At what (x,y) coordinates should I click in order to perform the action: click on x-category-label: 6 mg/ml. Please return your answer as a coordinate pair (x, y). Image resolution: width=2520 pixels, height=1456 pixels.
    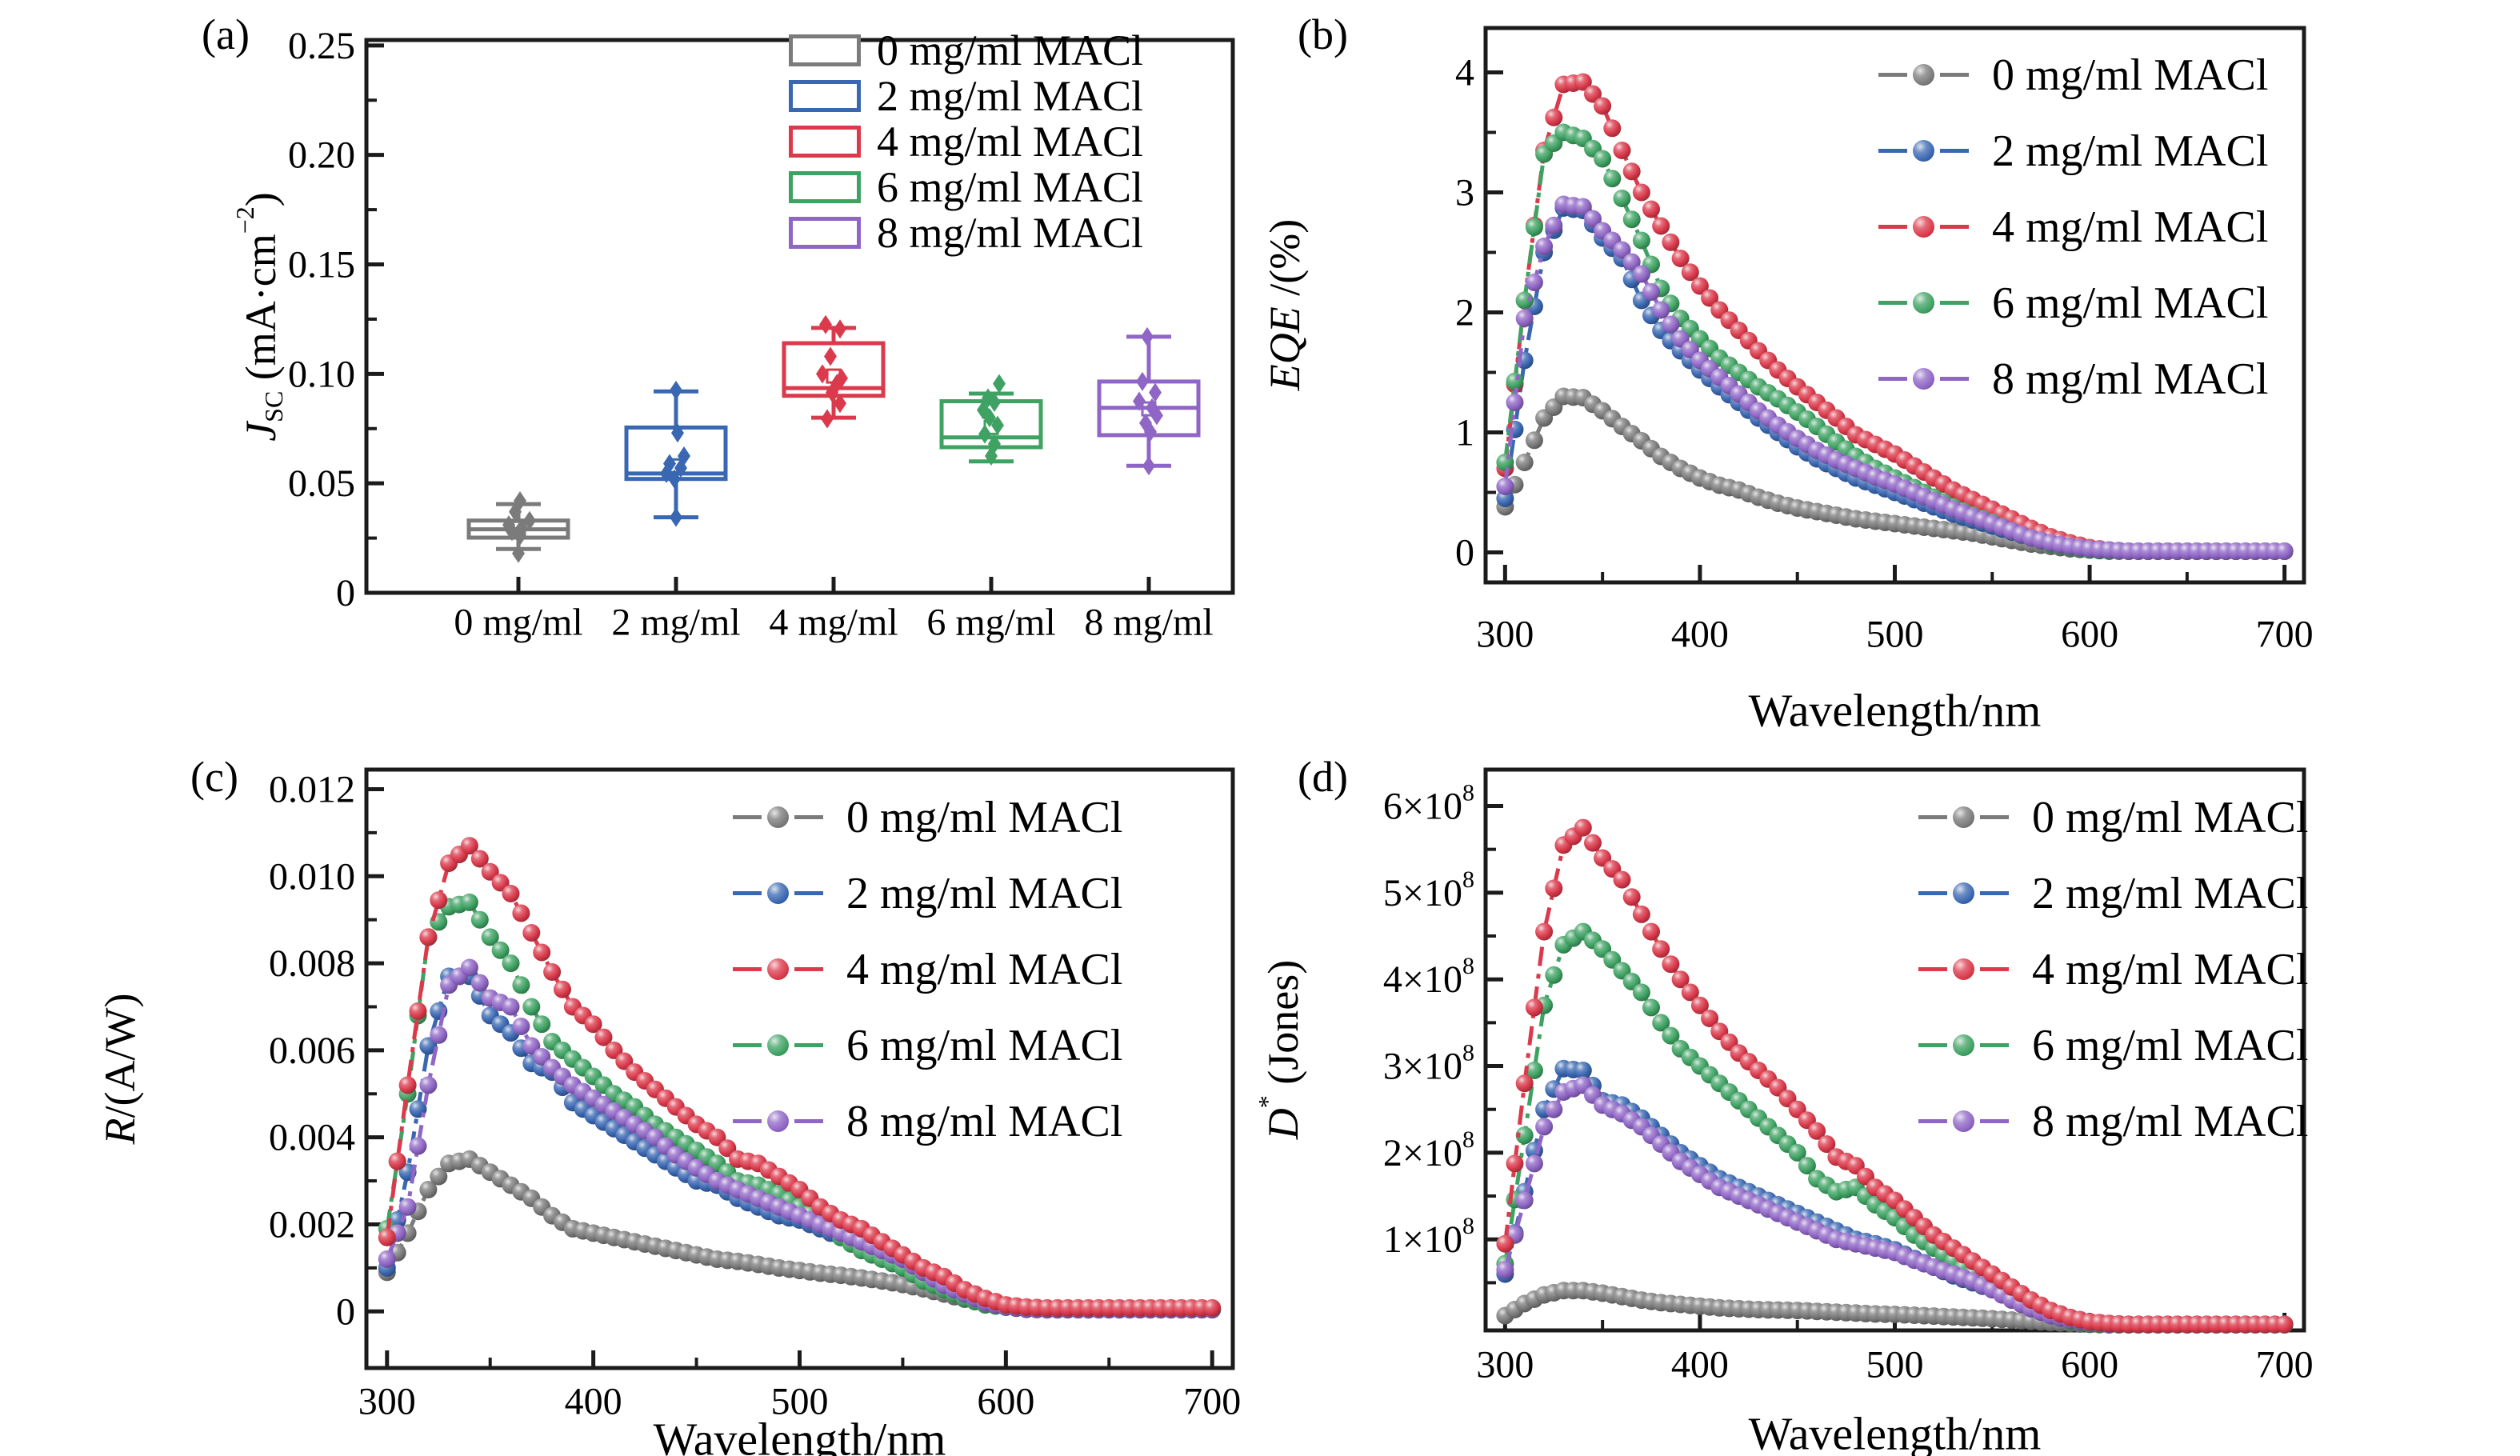
    Looking at the image, I should click on (990, 623).